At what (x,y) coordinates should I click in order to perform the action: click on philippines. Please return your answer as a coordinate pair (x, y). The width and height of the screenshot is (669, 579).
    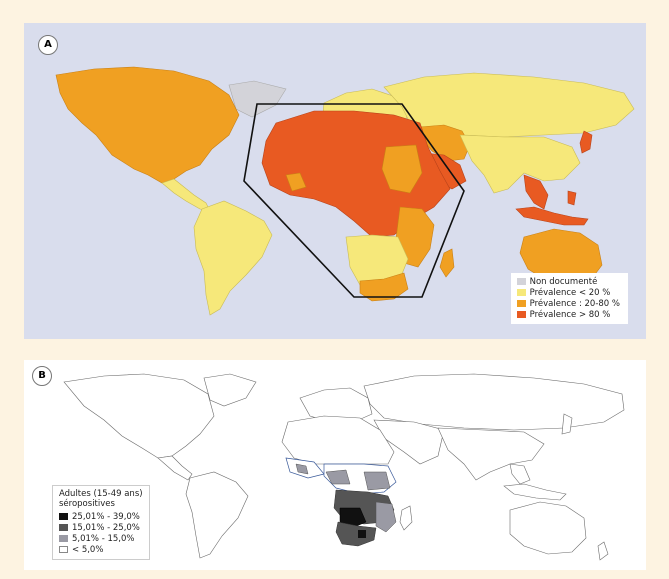
    Looking at the image, I should click on (572, 198).